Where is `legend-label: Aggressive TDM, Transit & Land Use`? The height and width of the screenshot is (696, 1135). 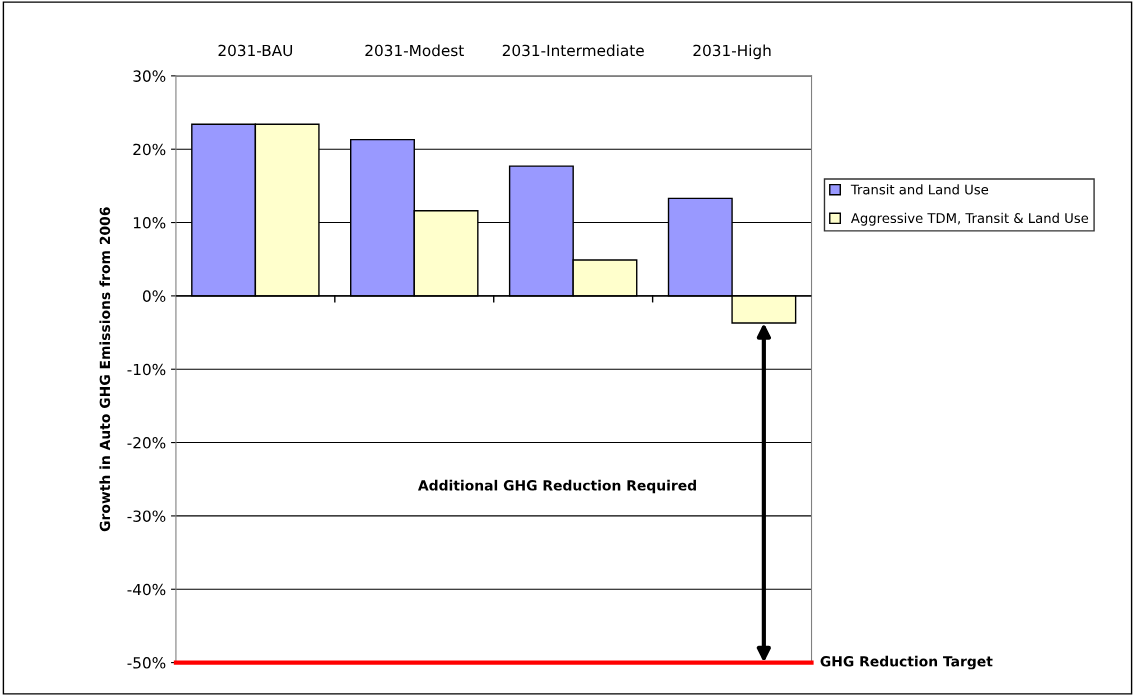
legend-label: Aggressive TDM, Transit & Land Use is located at coordinates (969, 219).